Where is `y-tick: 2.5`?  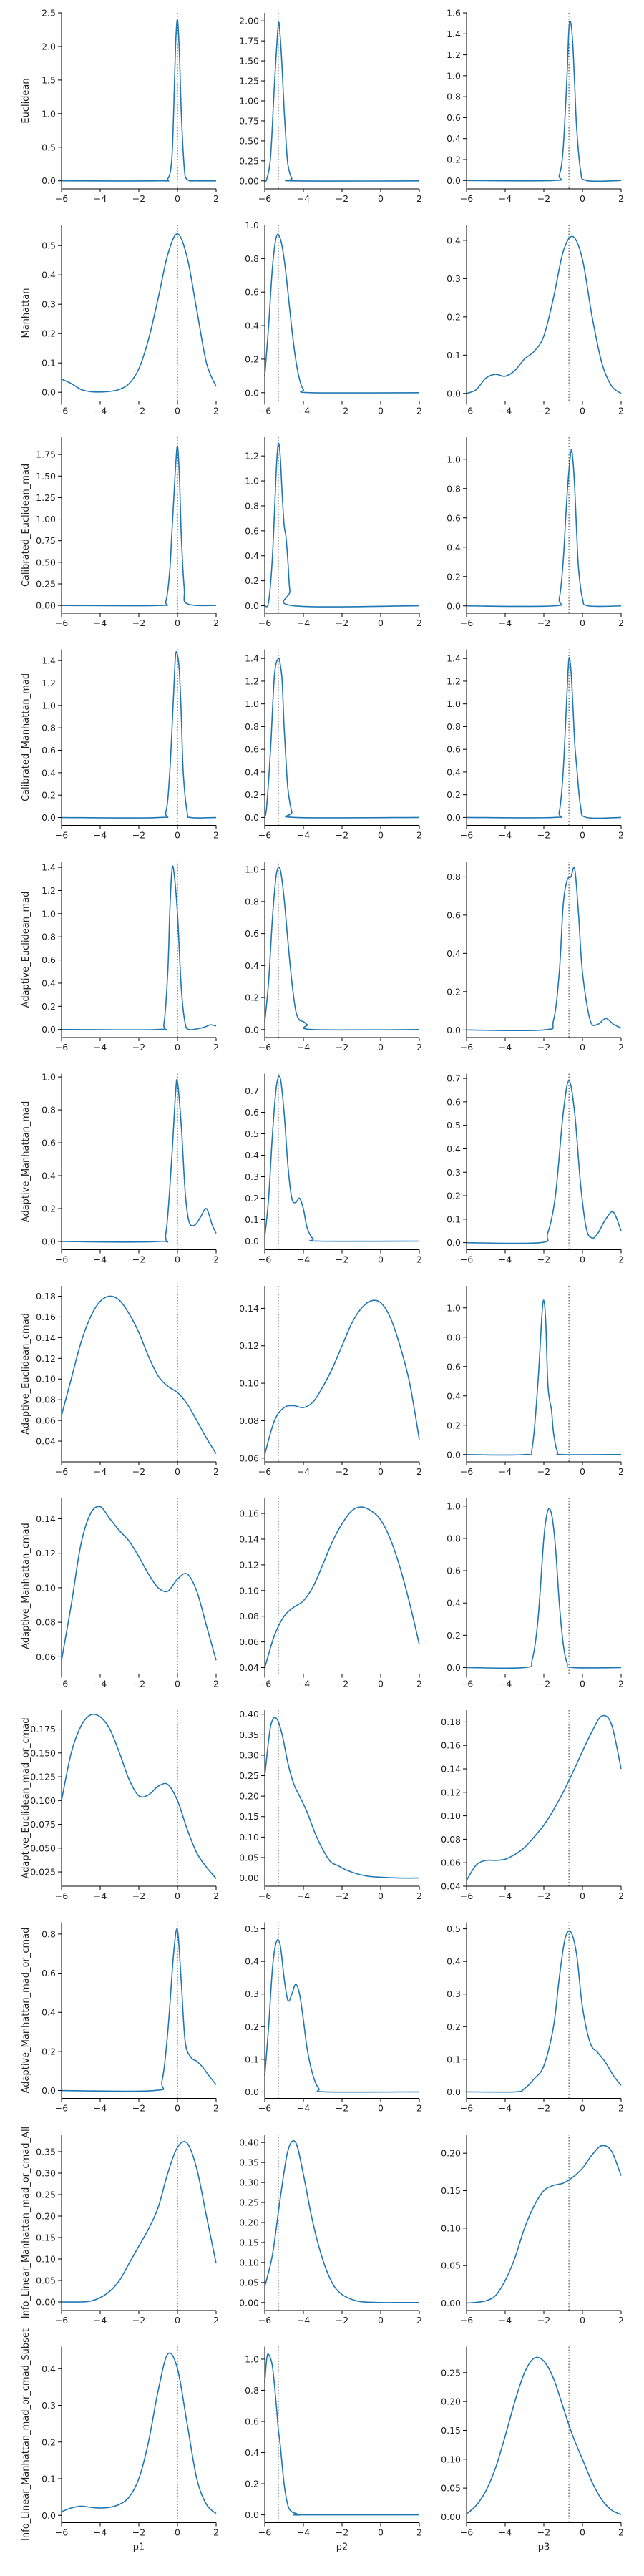
y-tick: 2.5 is located at coordinates (52, 13).